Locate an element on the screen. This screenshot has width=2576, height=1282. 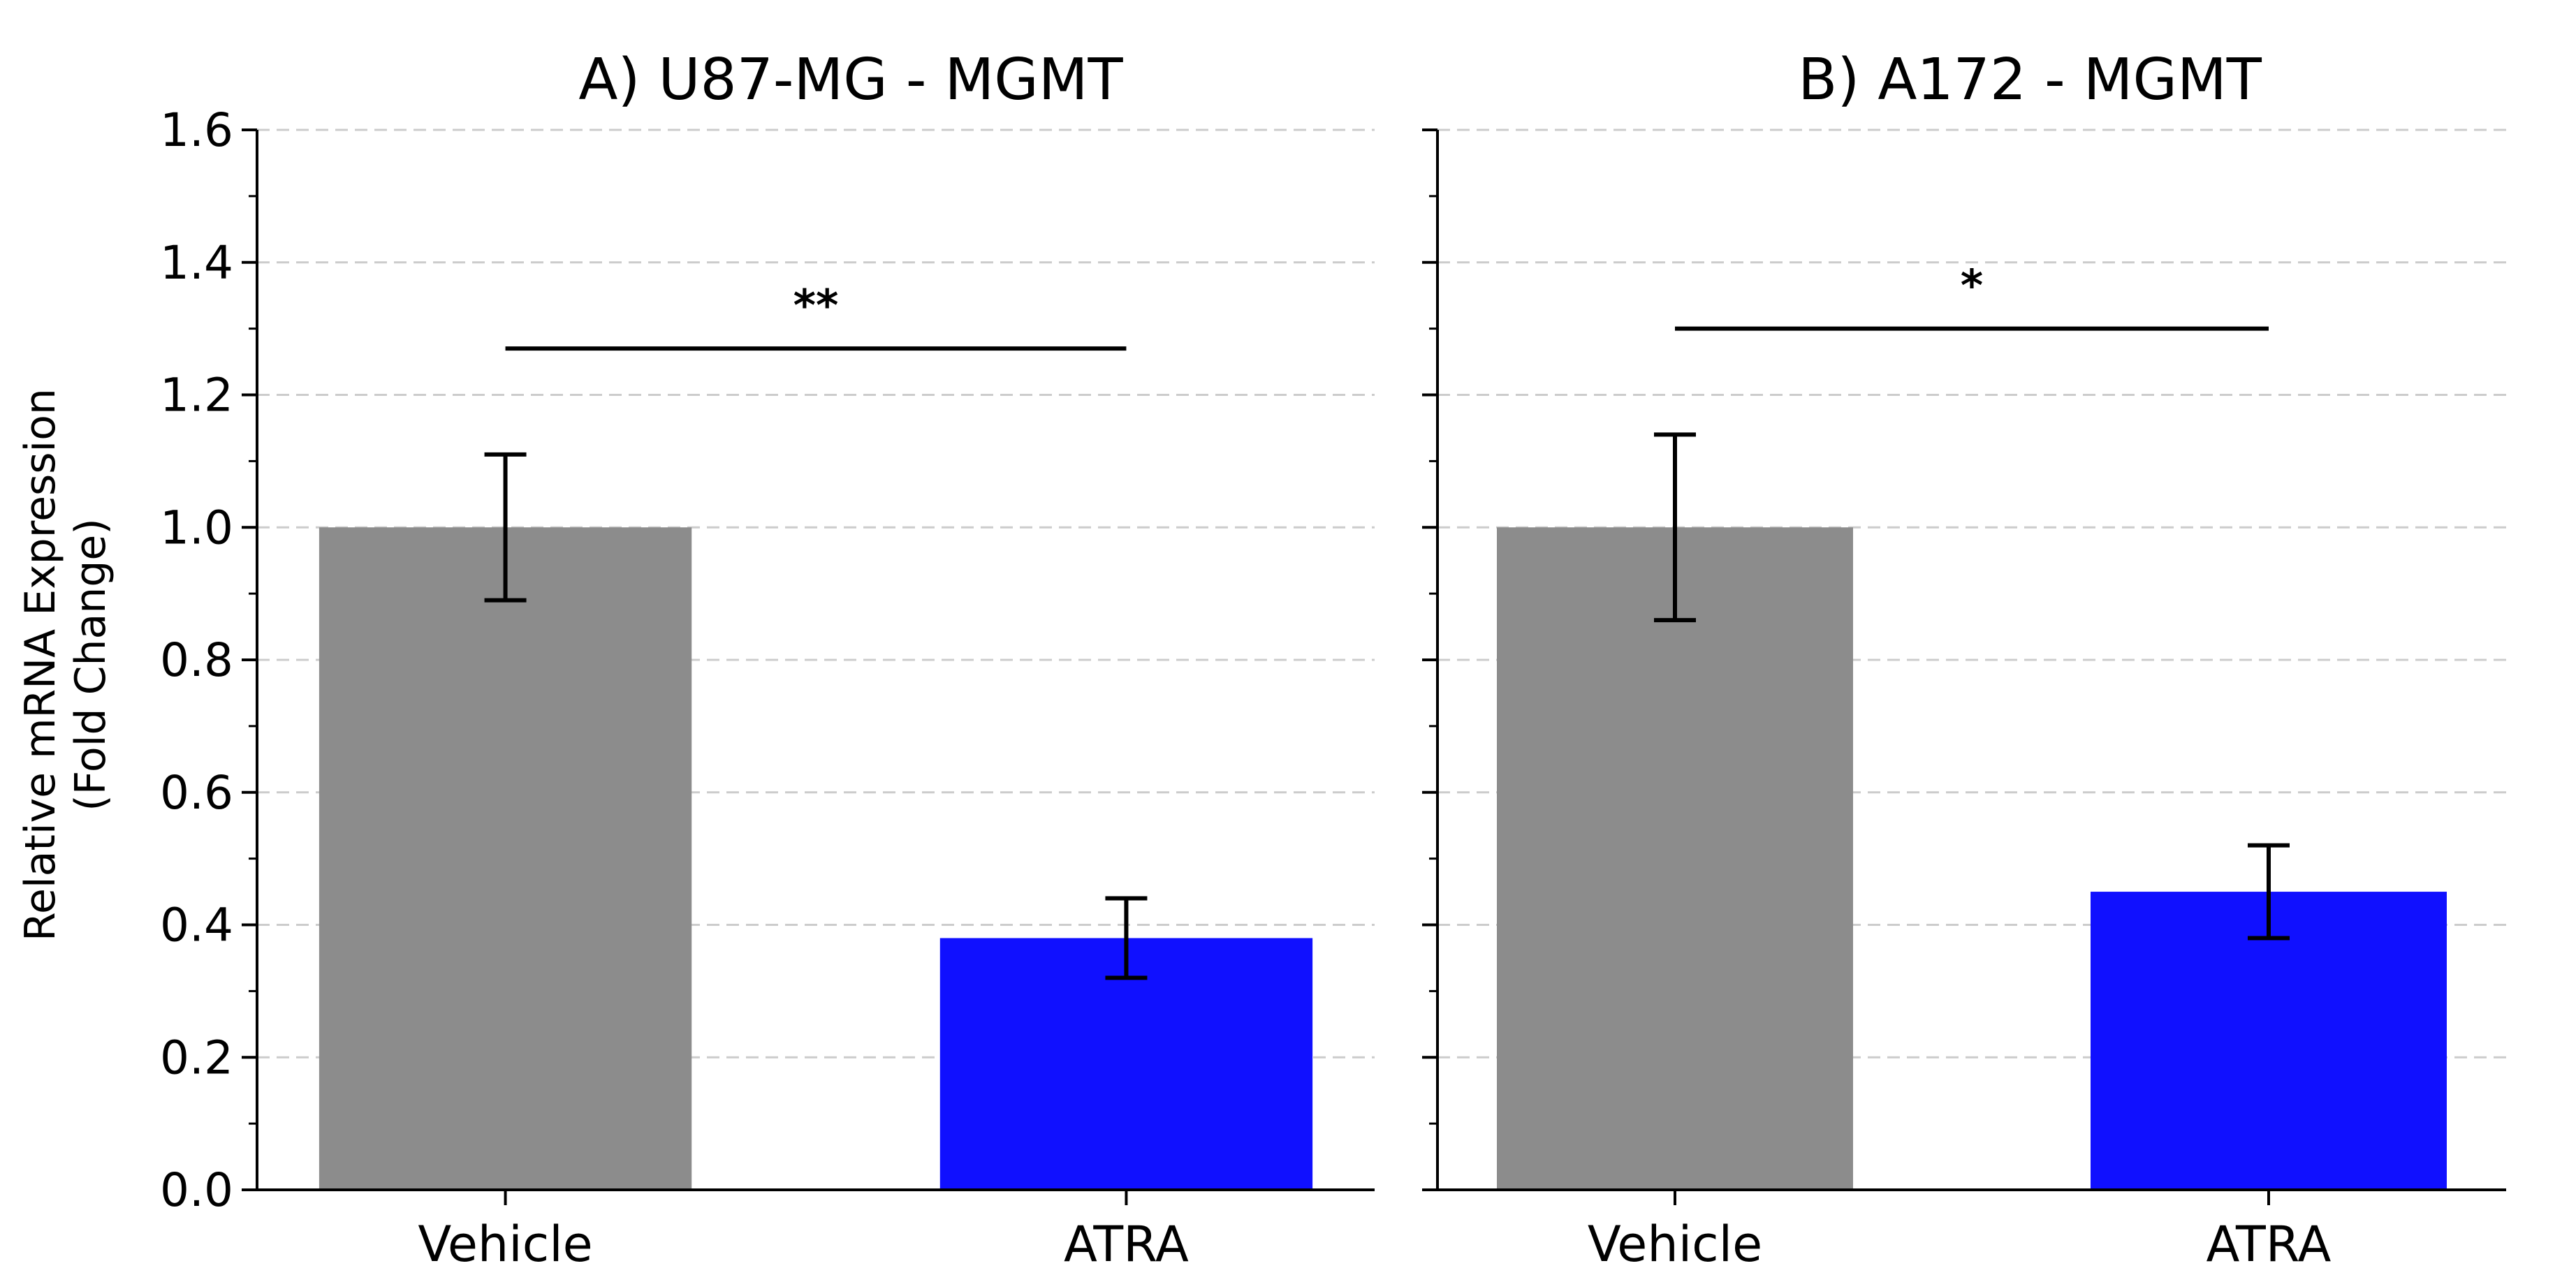
y-axis-label-line-2: (Fold Change) is located at coordinates (90, 664).